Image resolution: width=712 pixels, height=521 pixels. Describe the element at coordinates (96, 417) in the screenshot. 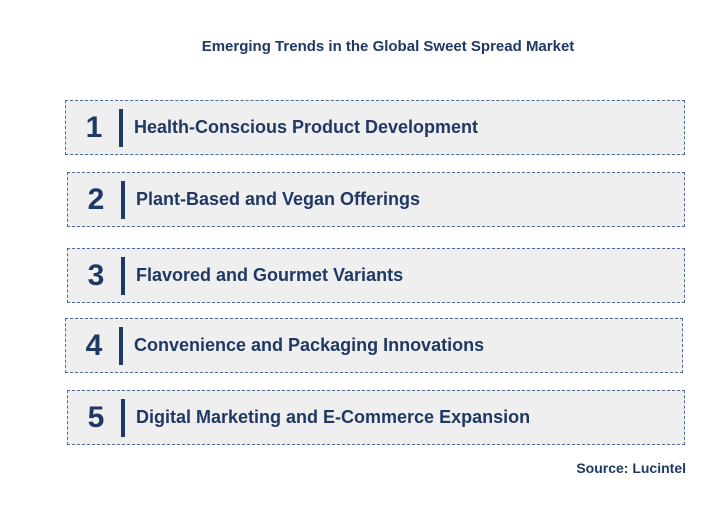

I see `trend-number: 5` at that location.